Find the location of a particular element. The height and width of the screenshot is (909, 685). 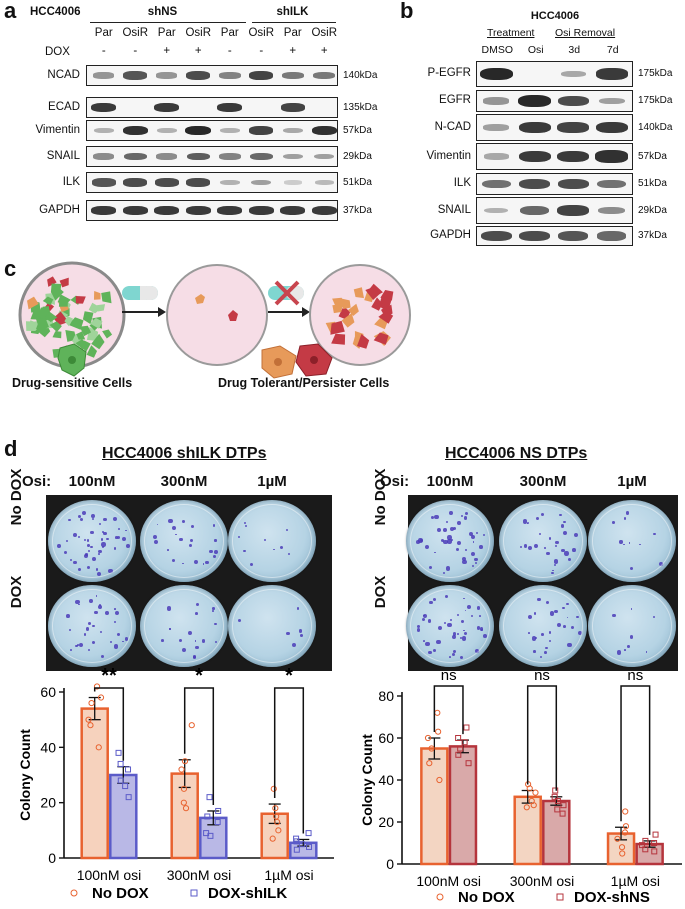

row-label-left-dox: DOX is located at coordinates (16, 592).